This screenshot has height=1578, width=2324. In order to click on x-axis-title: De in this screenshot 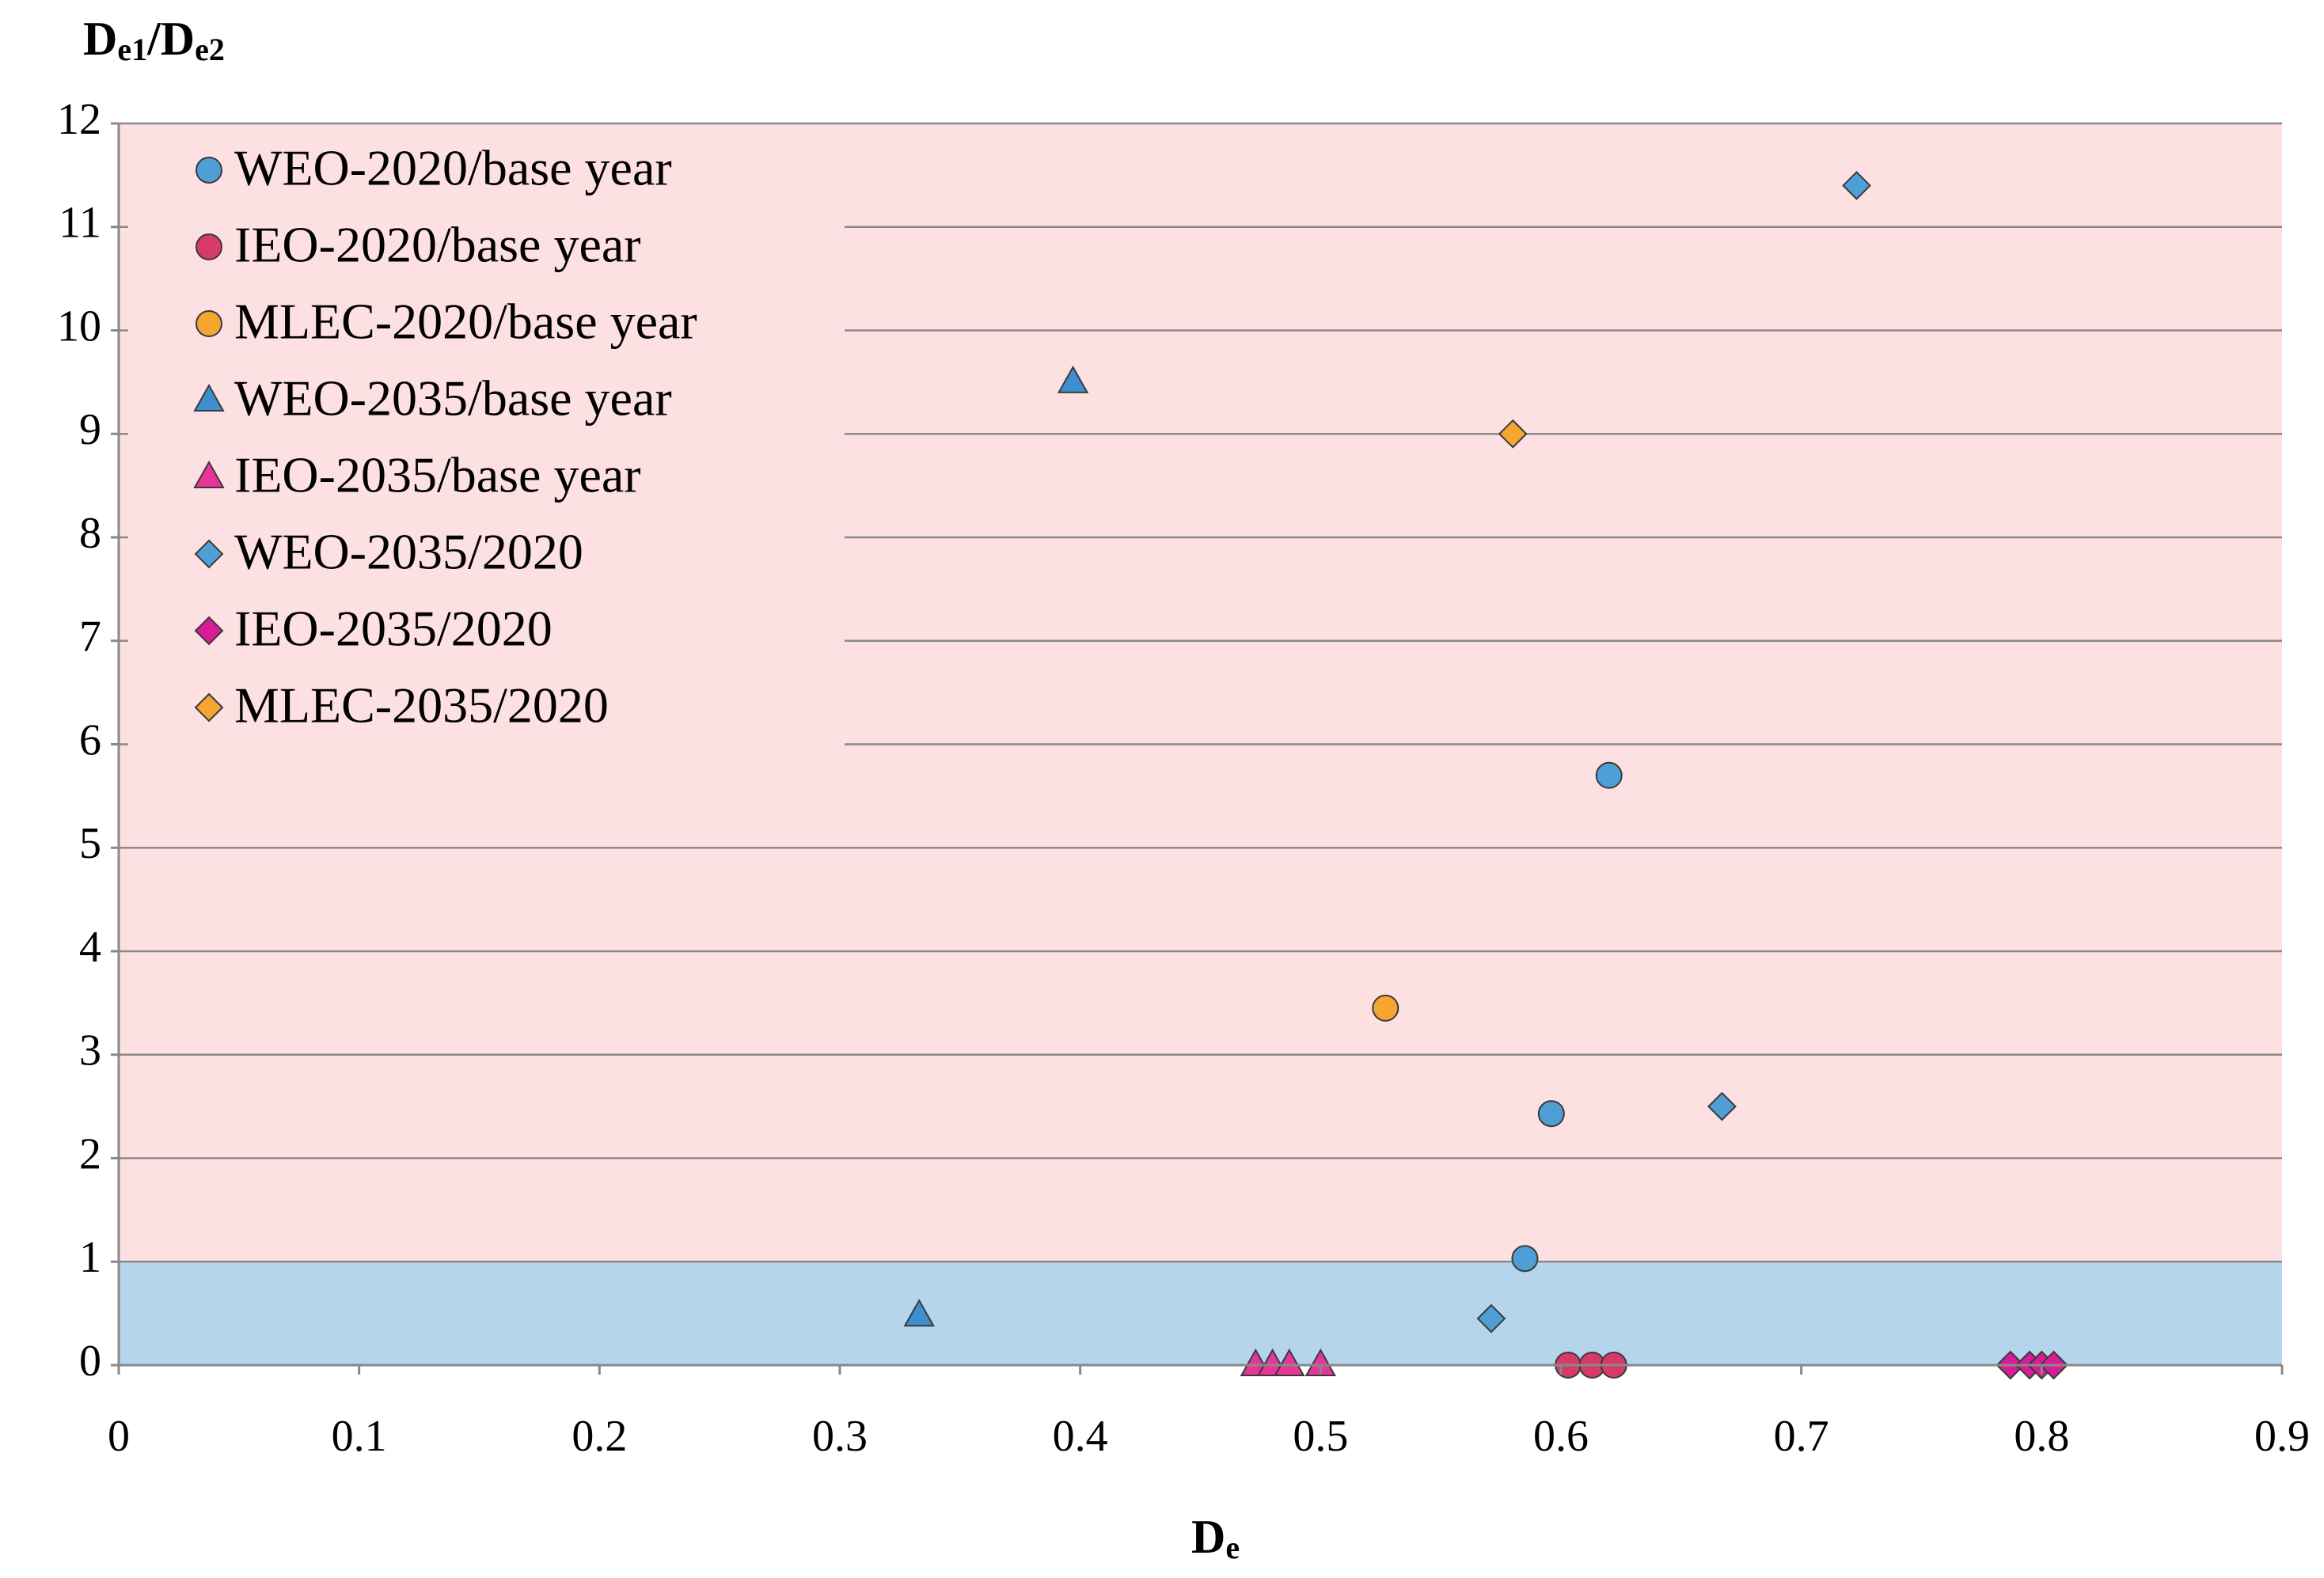, I will do `click(1215, 1538)`.